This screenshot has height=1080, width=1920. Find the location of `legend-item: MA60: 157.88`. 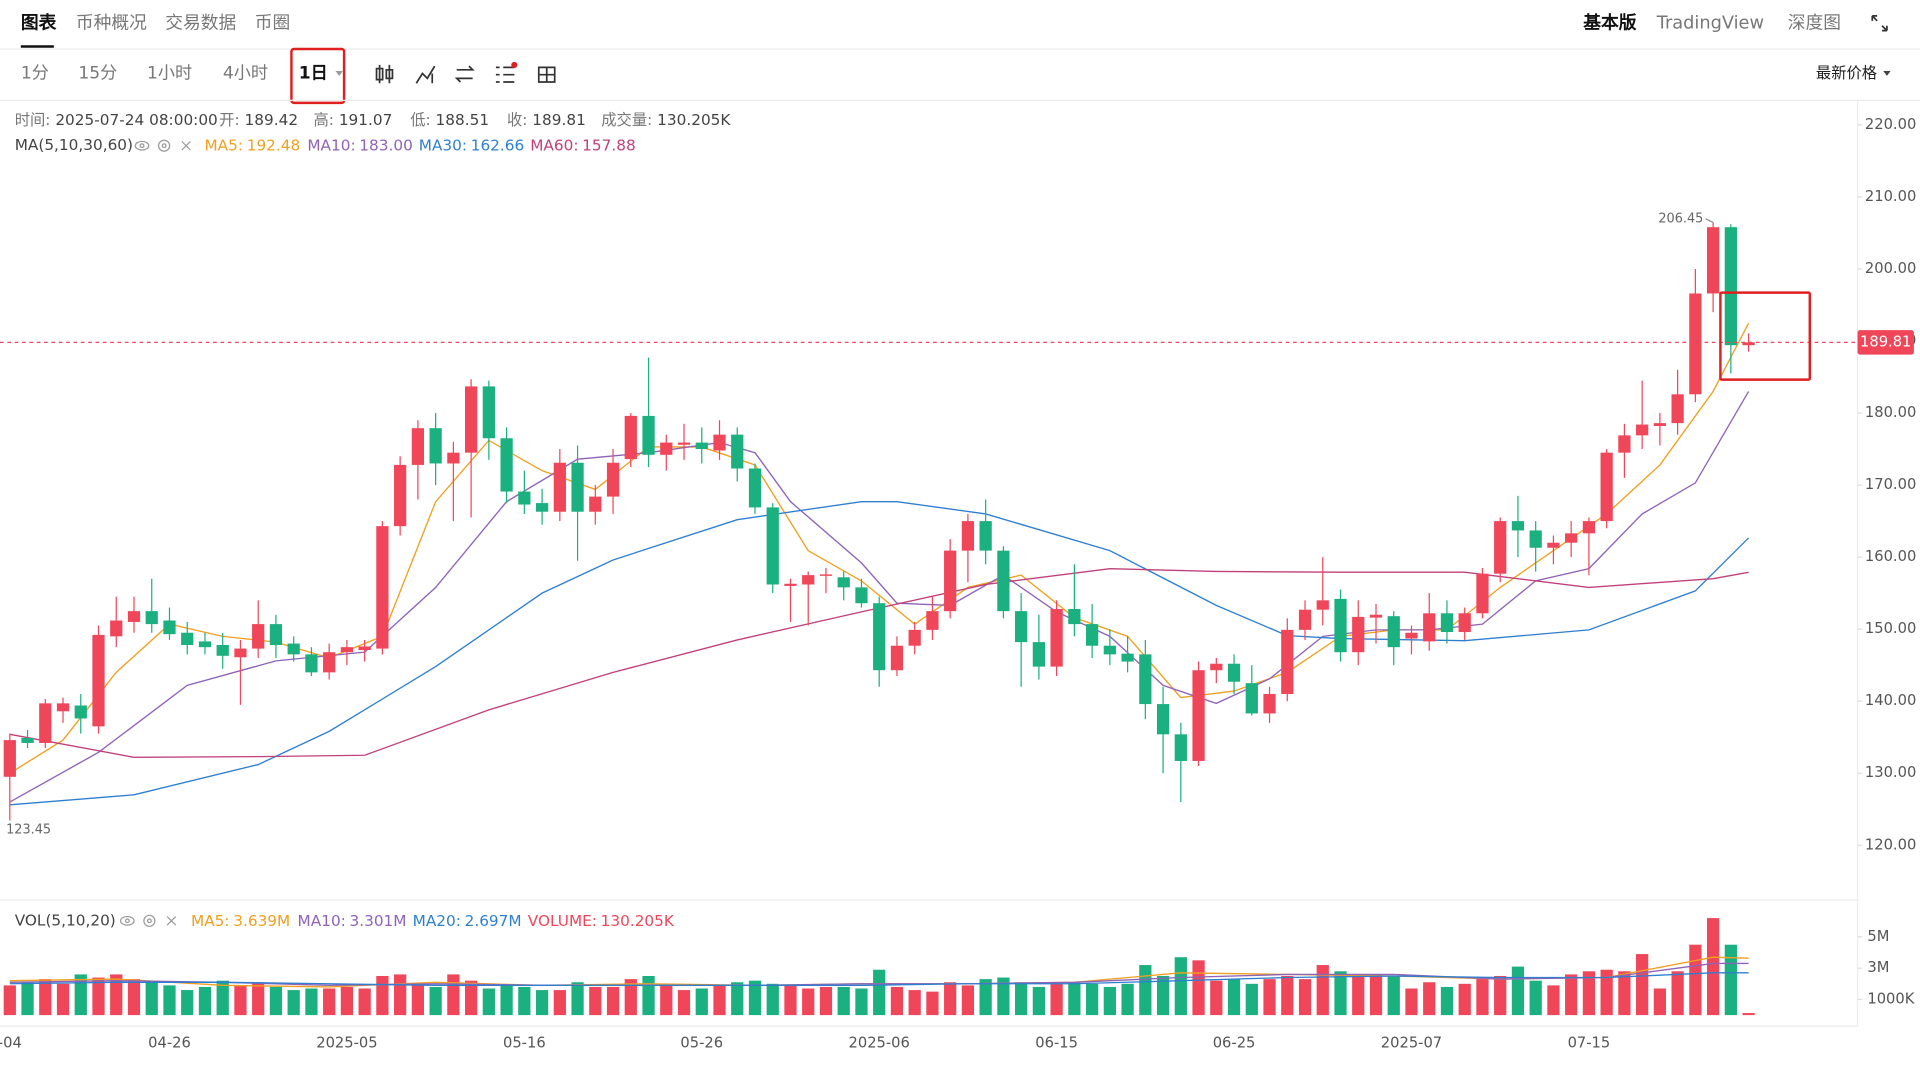

legend-item: MA60: 157.88 is located at coordinates (582, 145).